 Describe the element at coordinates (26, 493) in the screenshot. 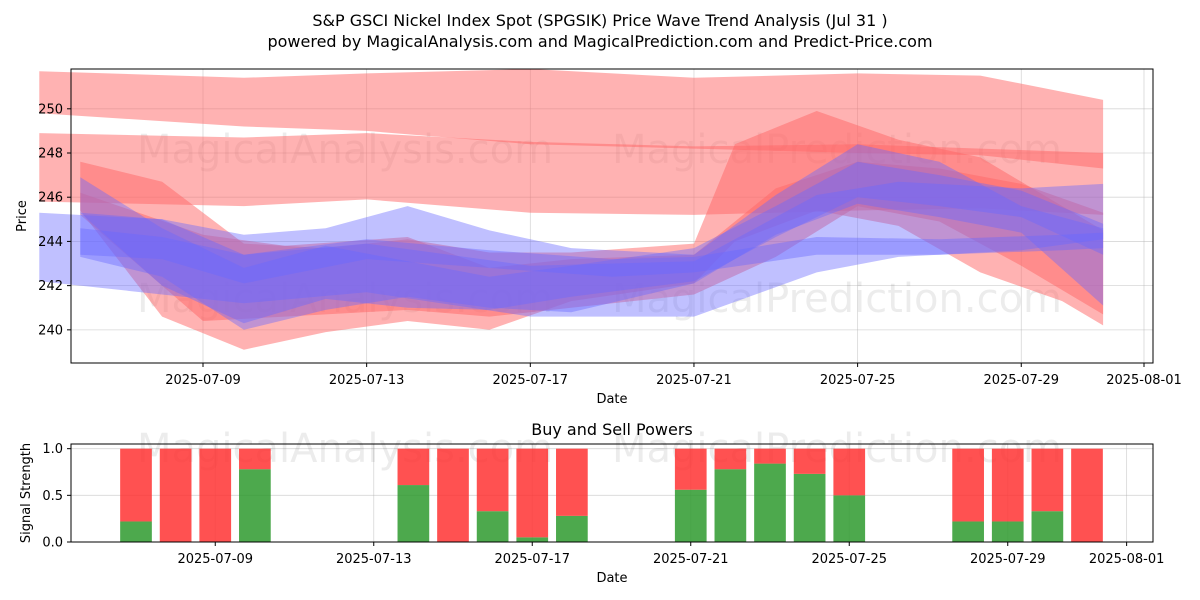

I see `signal-y-axis-label: Signal Strength` at that location.